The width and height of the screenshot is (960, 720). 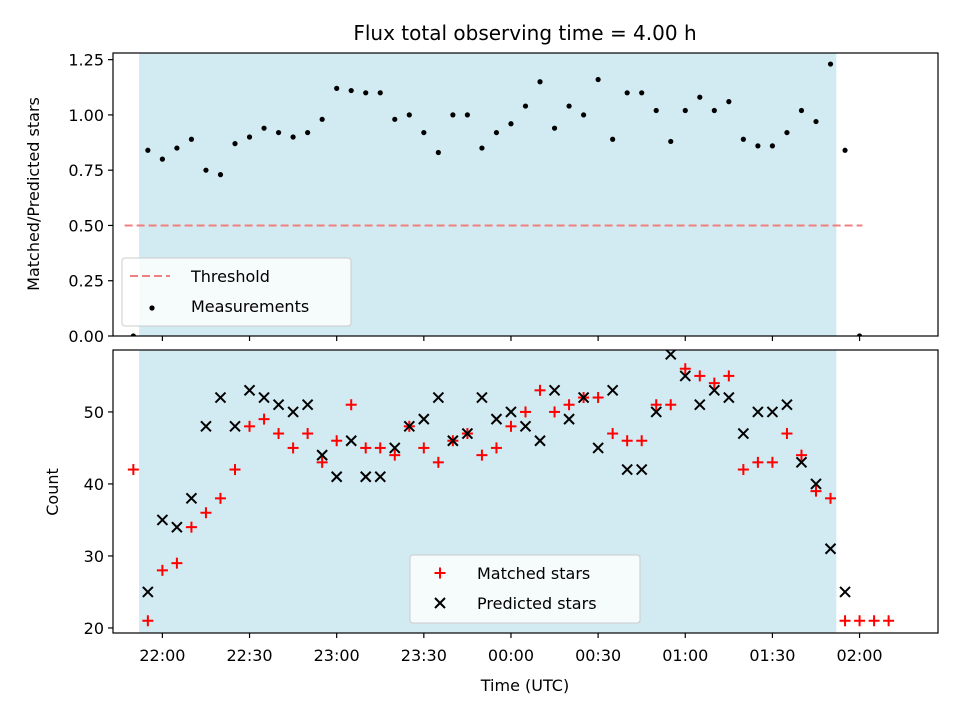 What do you see at coordinates (86, 225) in the screenshot?
I see `ratio-y-tick-label: 0.50` at bounding box center [86, 225].